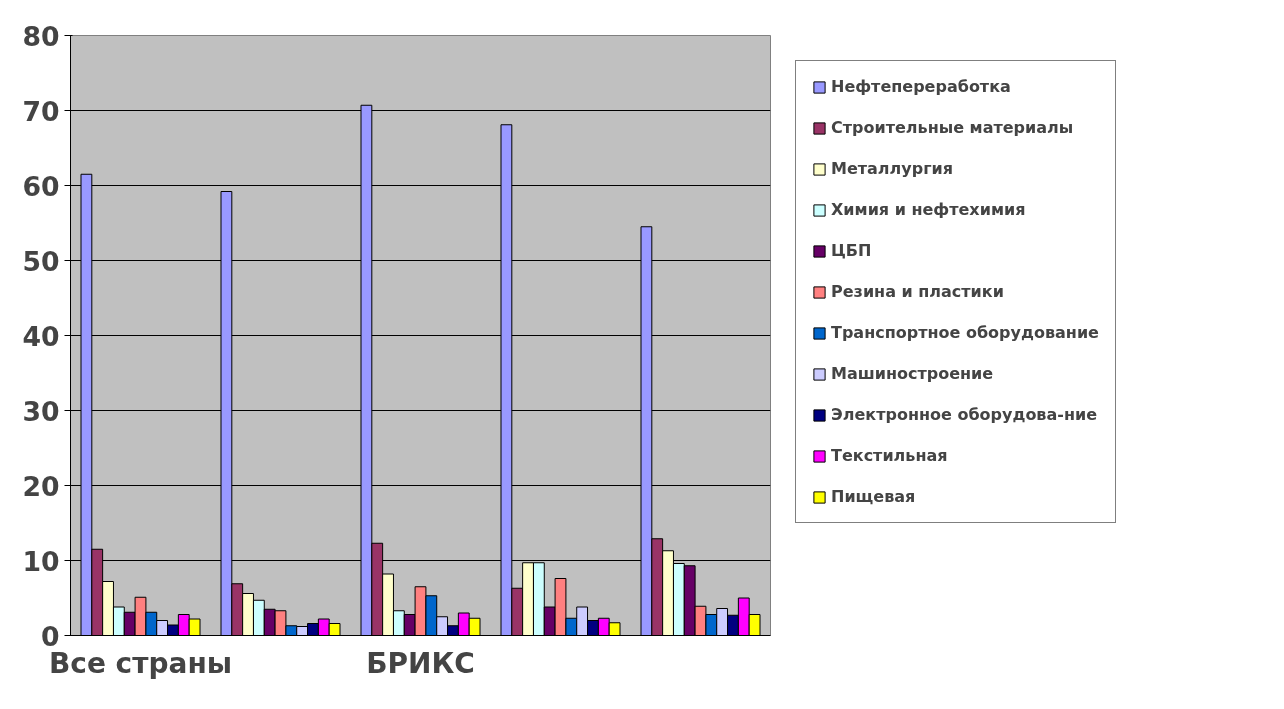 The image size is (1284, 709). I want to click on legend-label: Химия и нефтехимия, so click(928, 209).